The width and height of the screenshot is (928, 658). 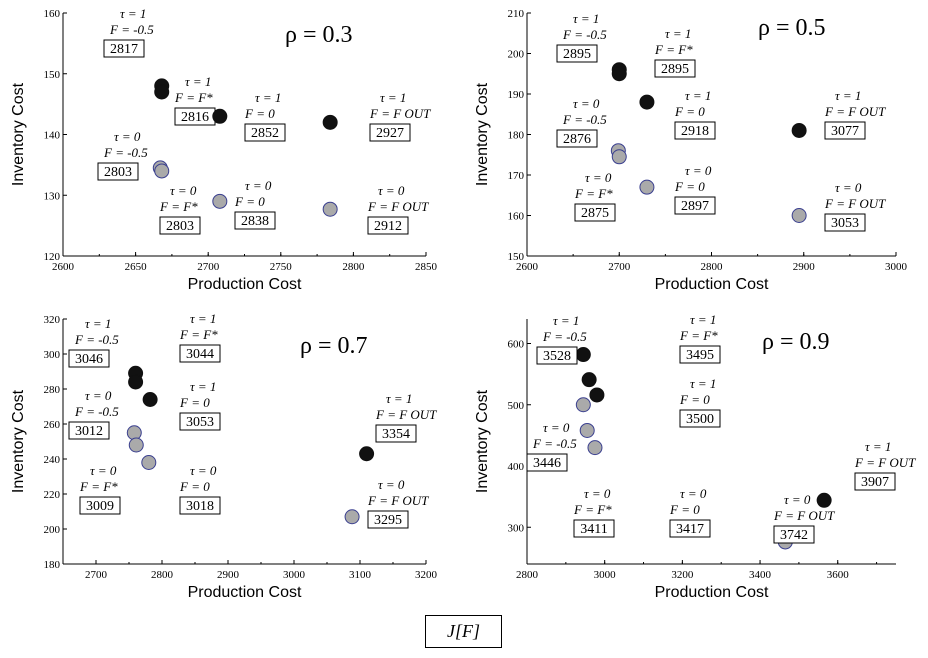 What do you see at coordinates (52, 495) in the screenshot?
I see `y-tick-label: 220` at bounding box center [52, 495].